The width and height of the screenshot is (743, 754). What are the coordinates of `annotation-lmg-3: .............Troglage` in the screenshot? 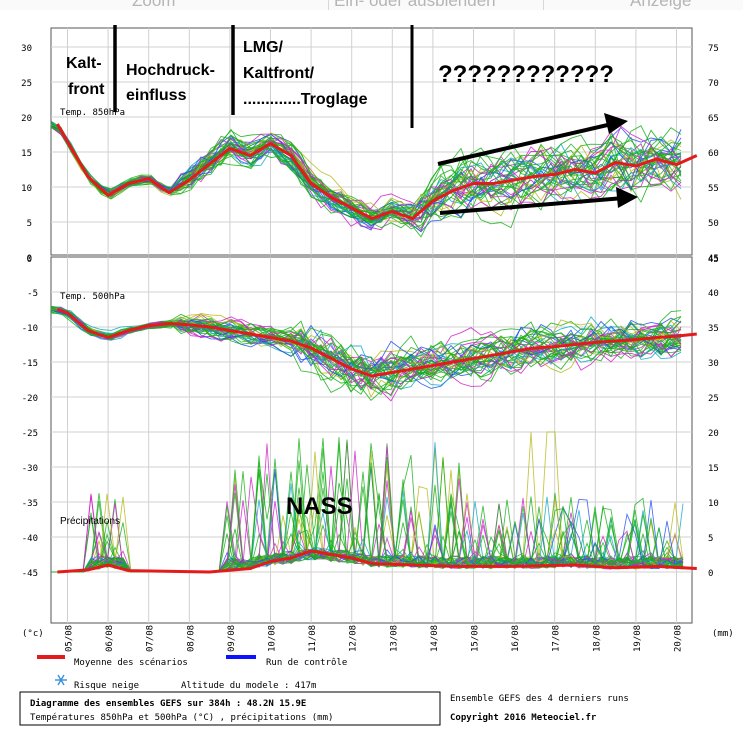 It's located at (305, 99).